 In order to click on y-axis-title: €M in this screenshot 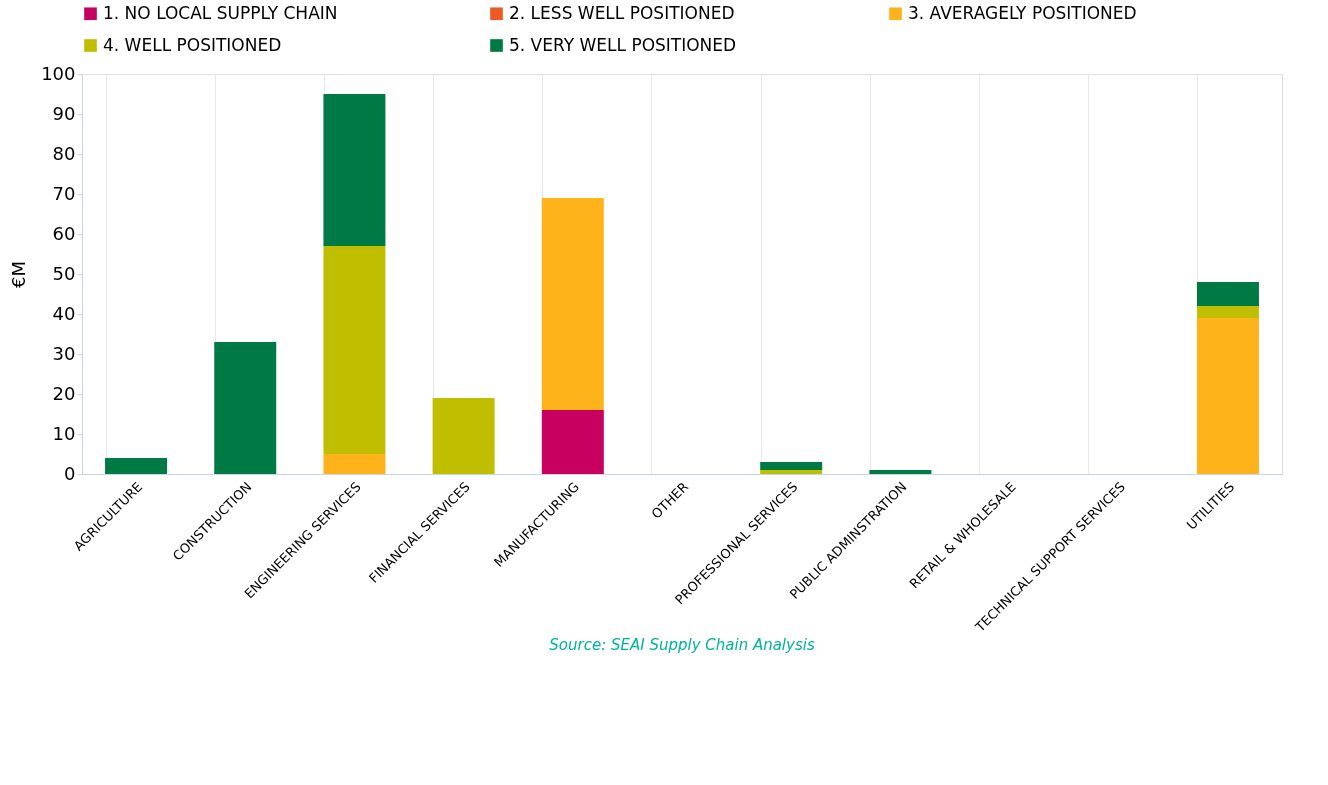, I will do `click(19, 274)`.